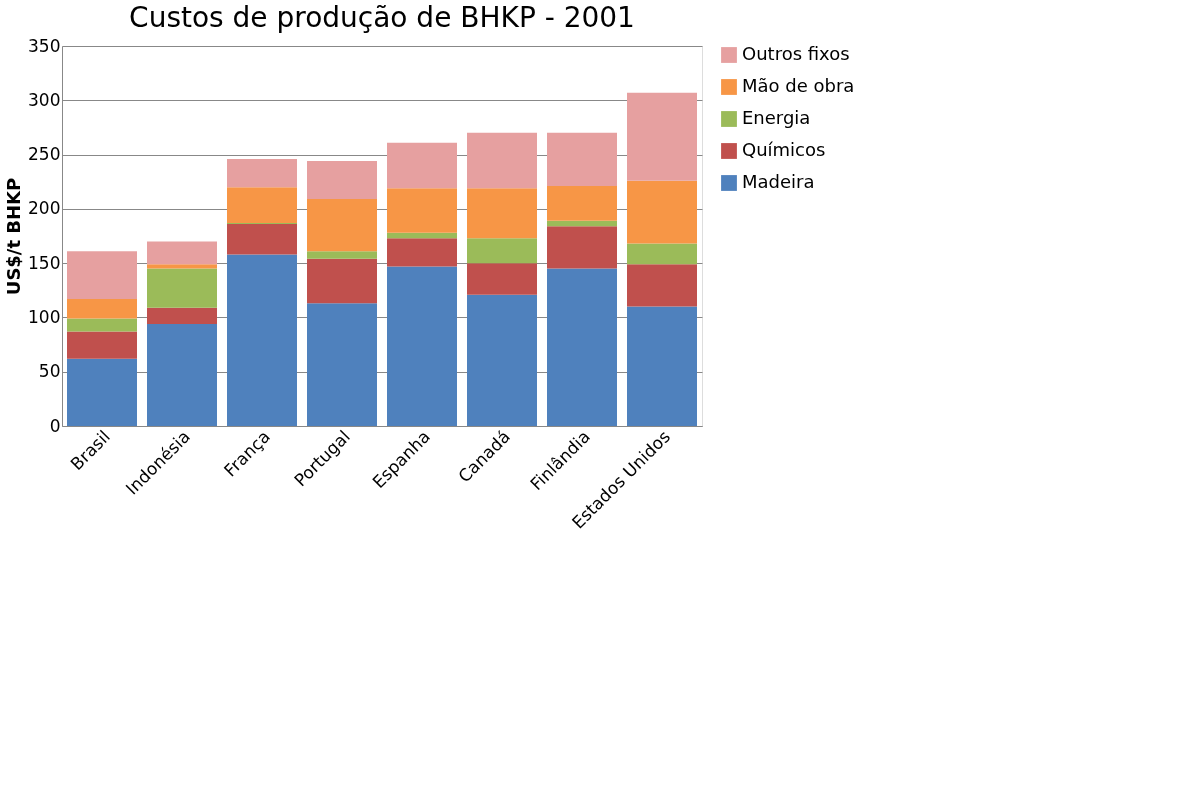 This screenshot has width=1197, height=787. I want to click on y-tick-label: 150, so click(44, 262).